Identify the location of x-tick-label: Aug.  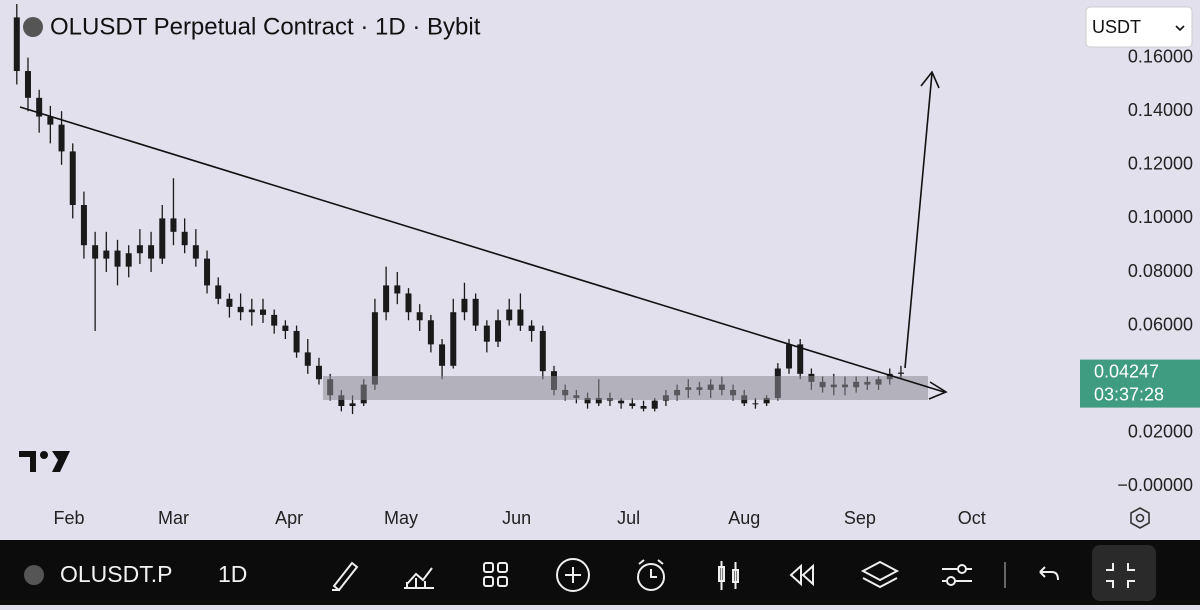
(744, 518).